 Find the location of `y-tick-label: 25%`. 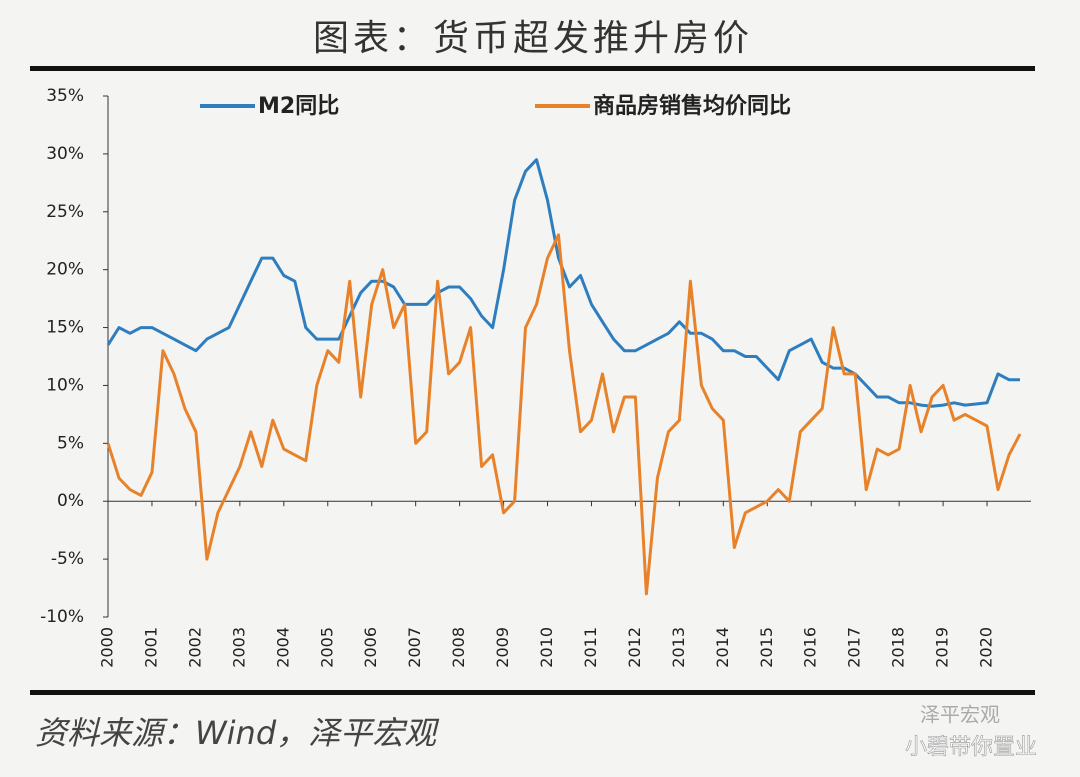

y-tick-label: 25% is located at coordinates (65, 212).